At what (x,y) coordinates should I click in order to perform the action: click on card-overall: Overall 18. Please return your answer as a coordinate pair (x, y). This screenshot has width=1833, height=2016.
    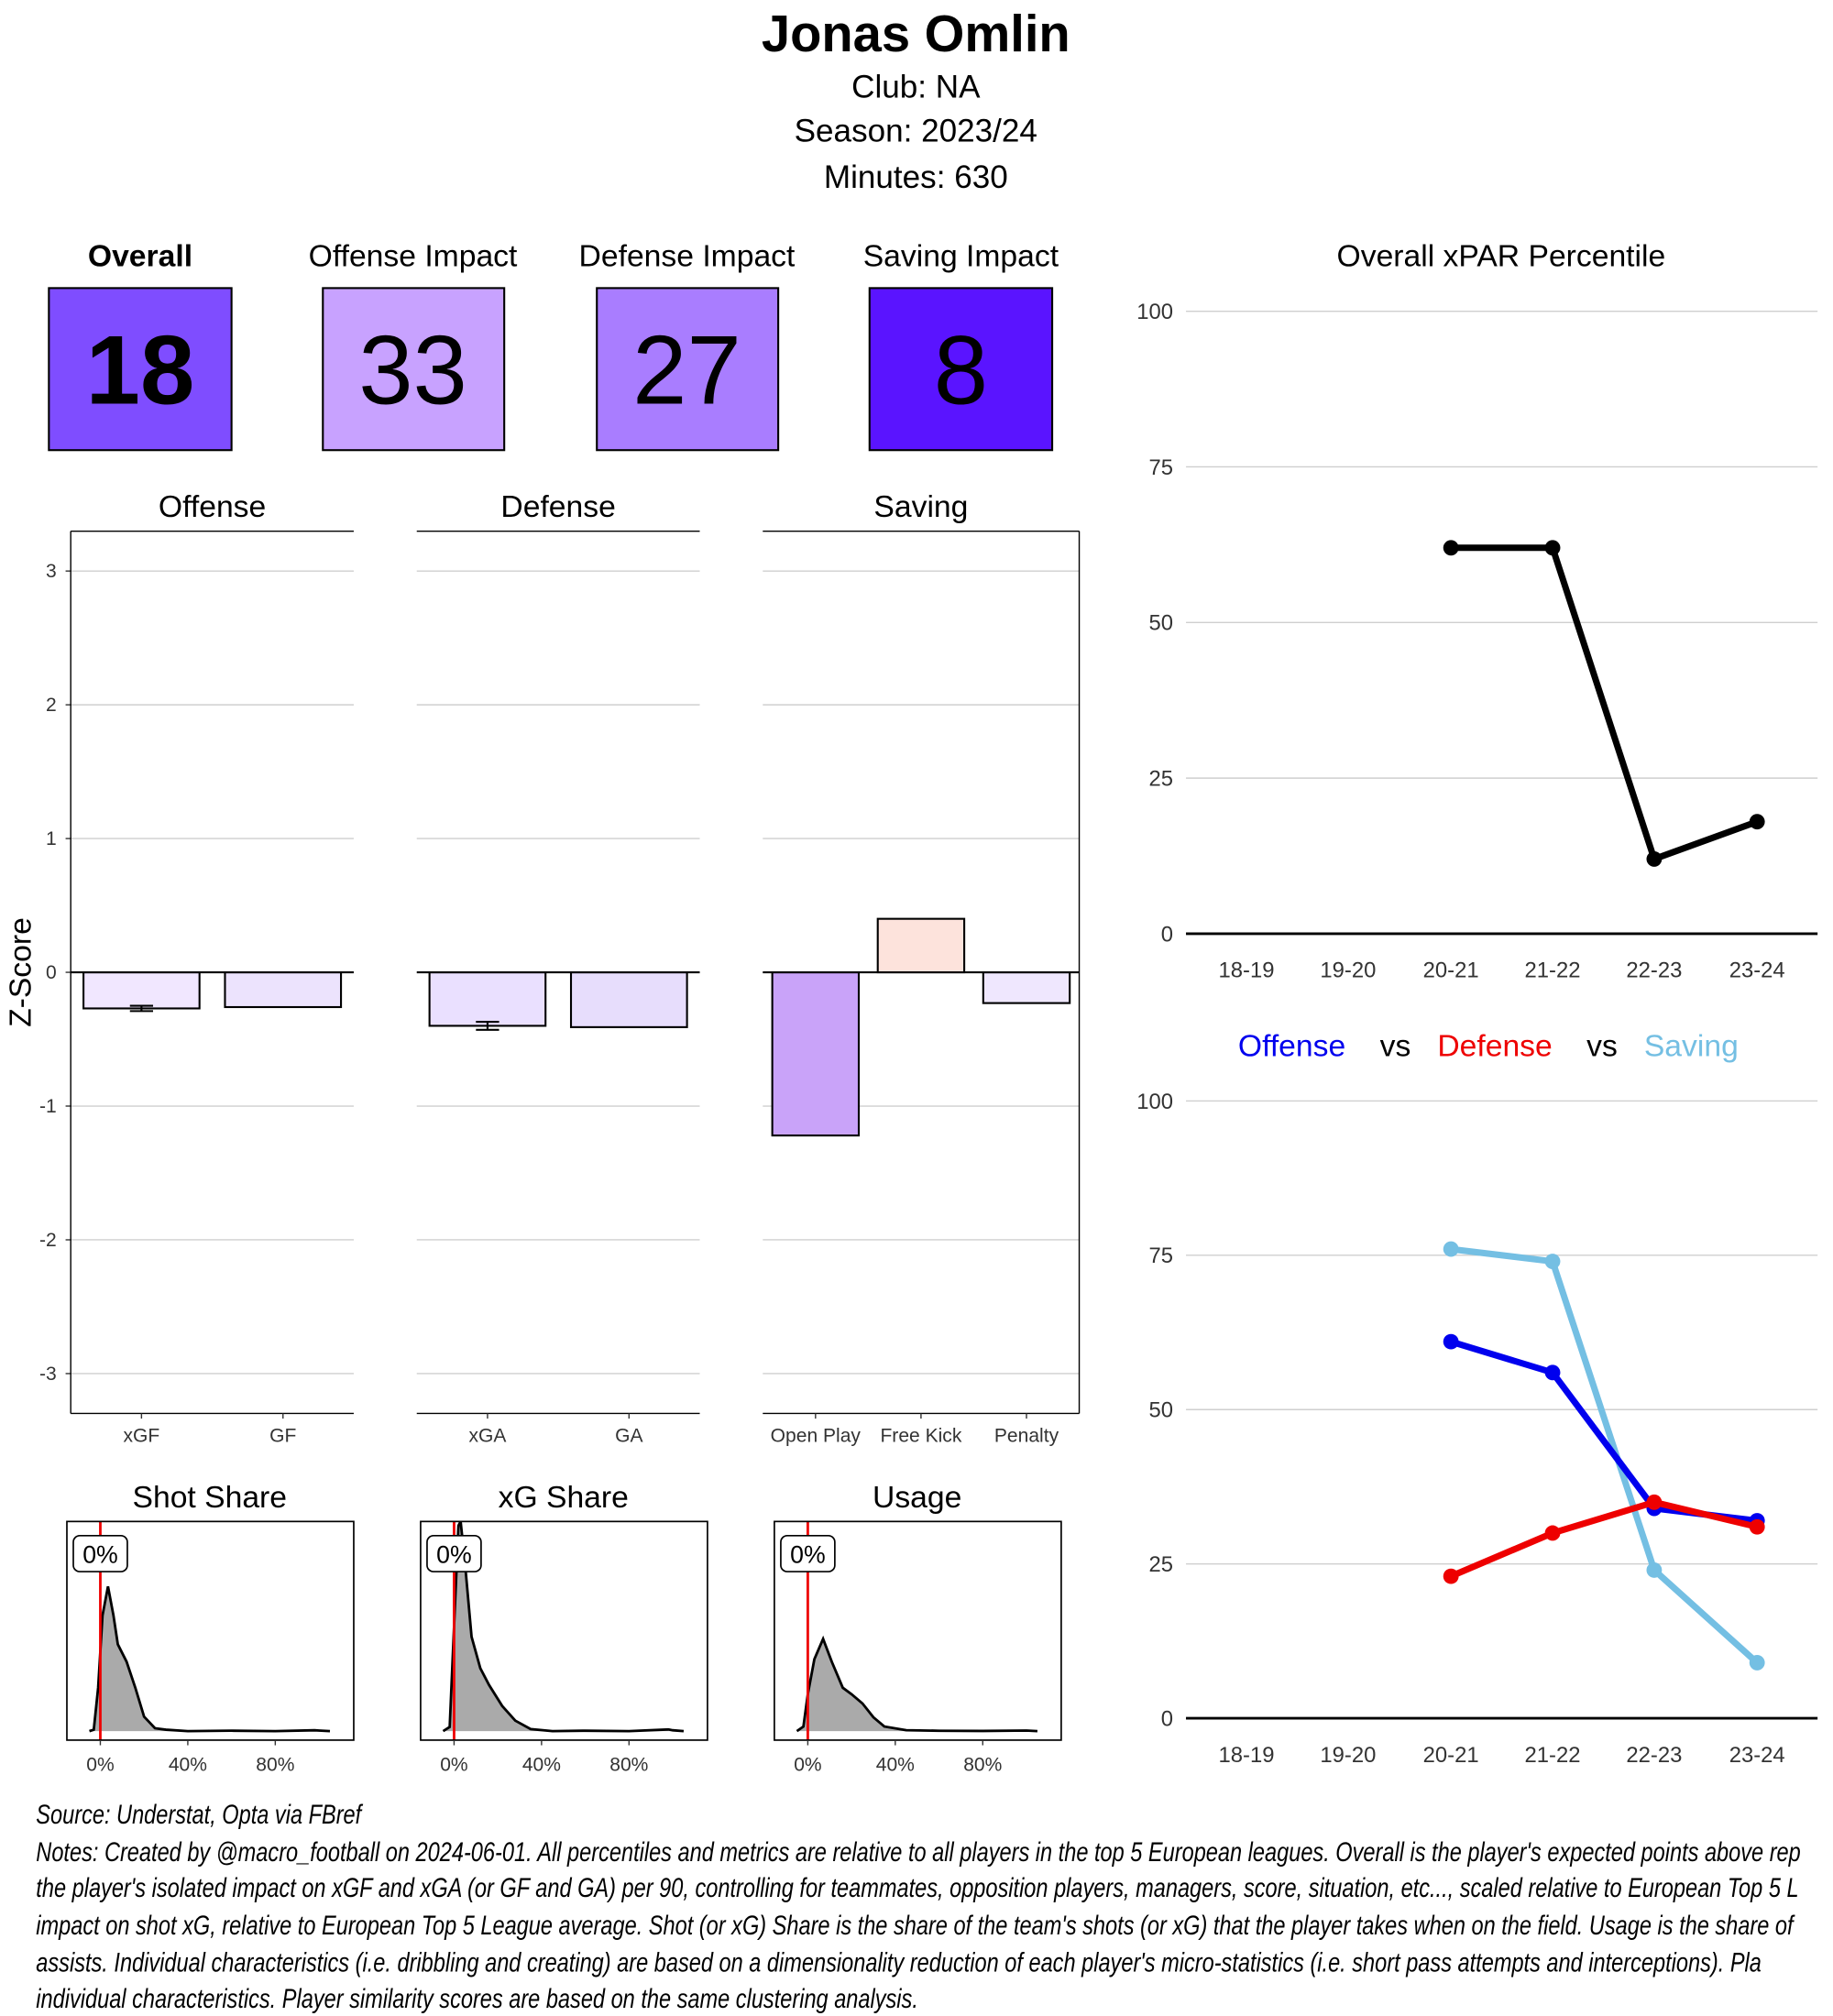
    Looking at the image, I should click on (140, 346).